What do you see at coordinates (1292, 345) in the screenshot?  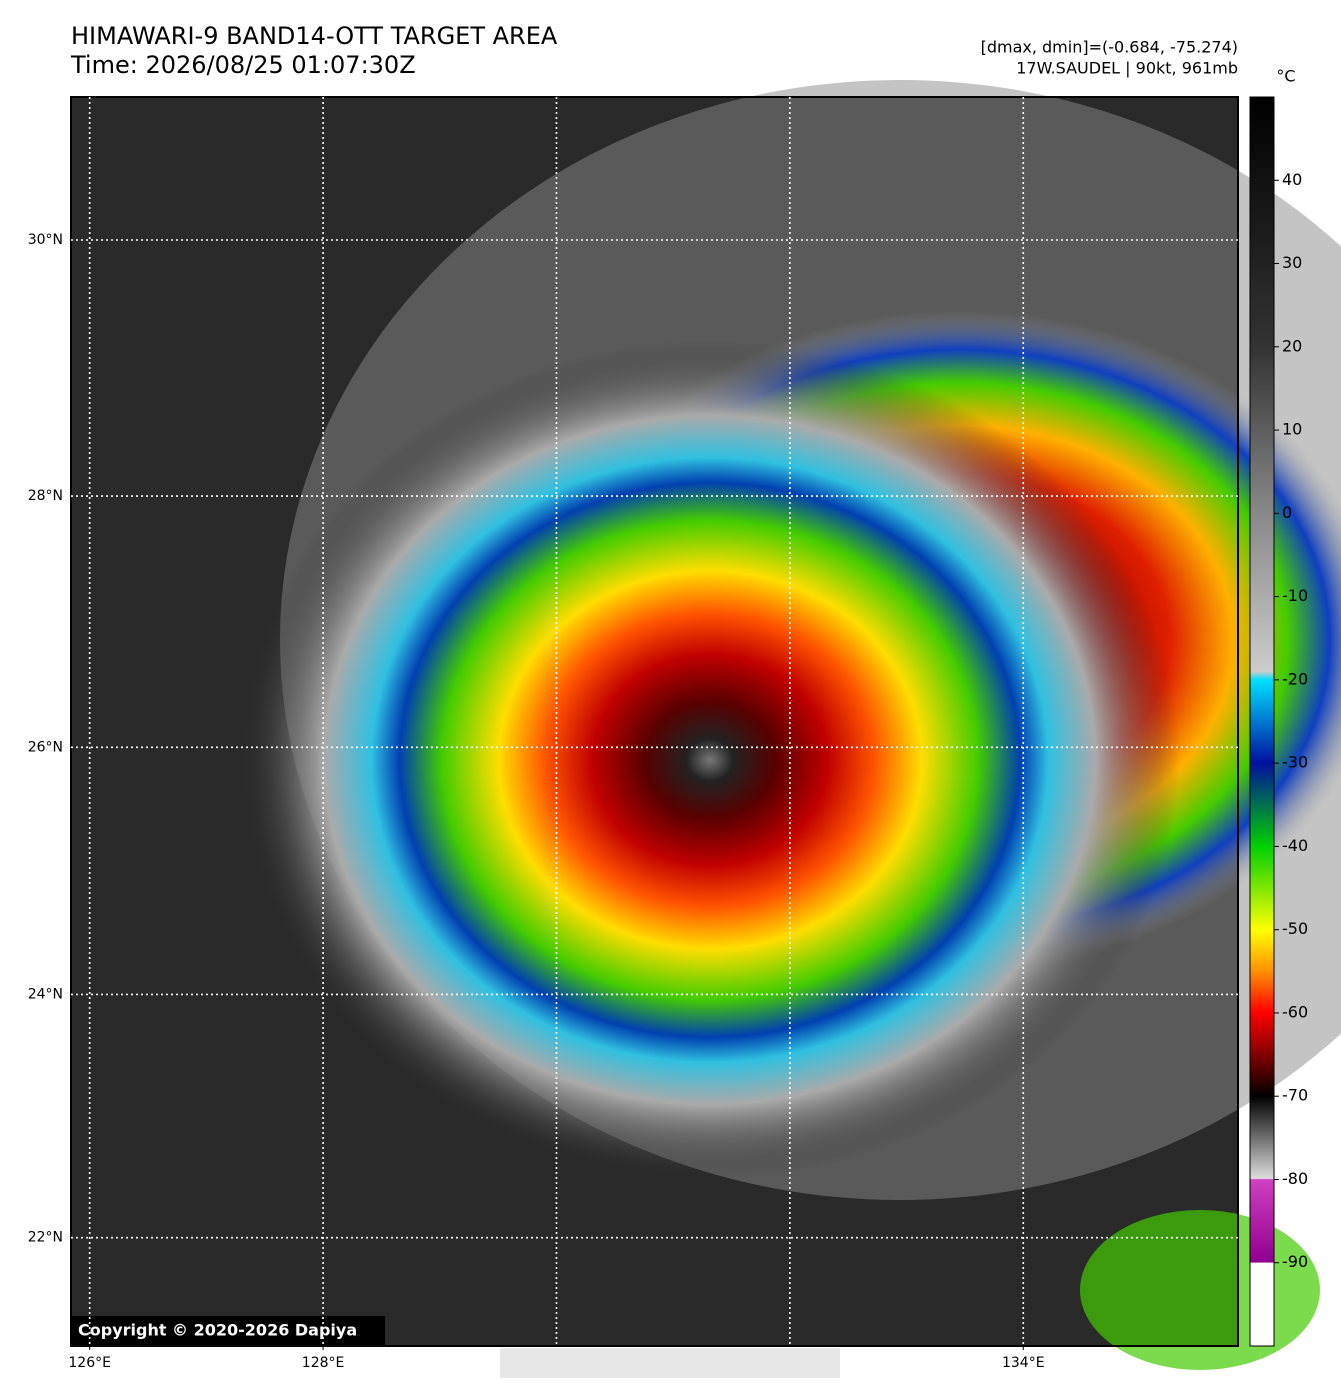 I see `colorbar-tick-label: 20` at bounding box center [1292, 345].